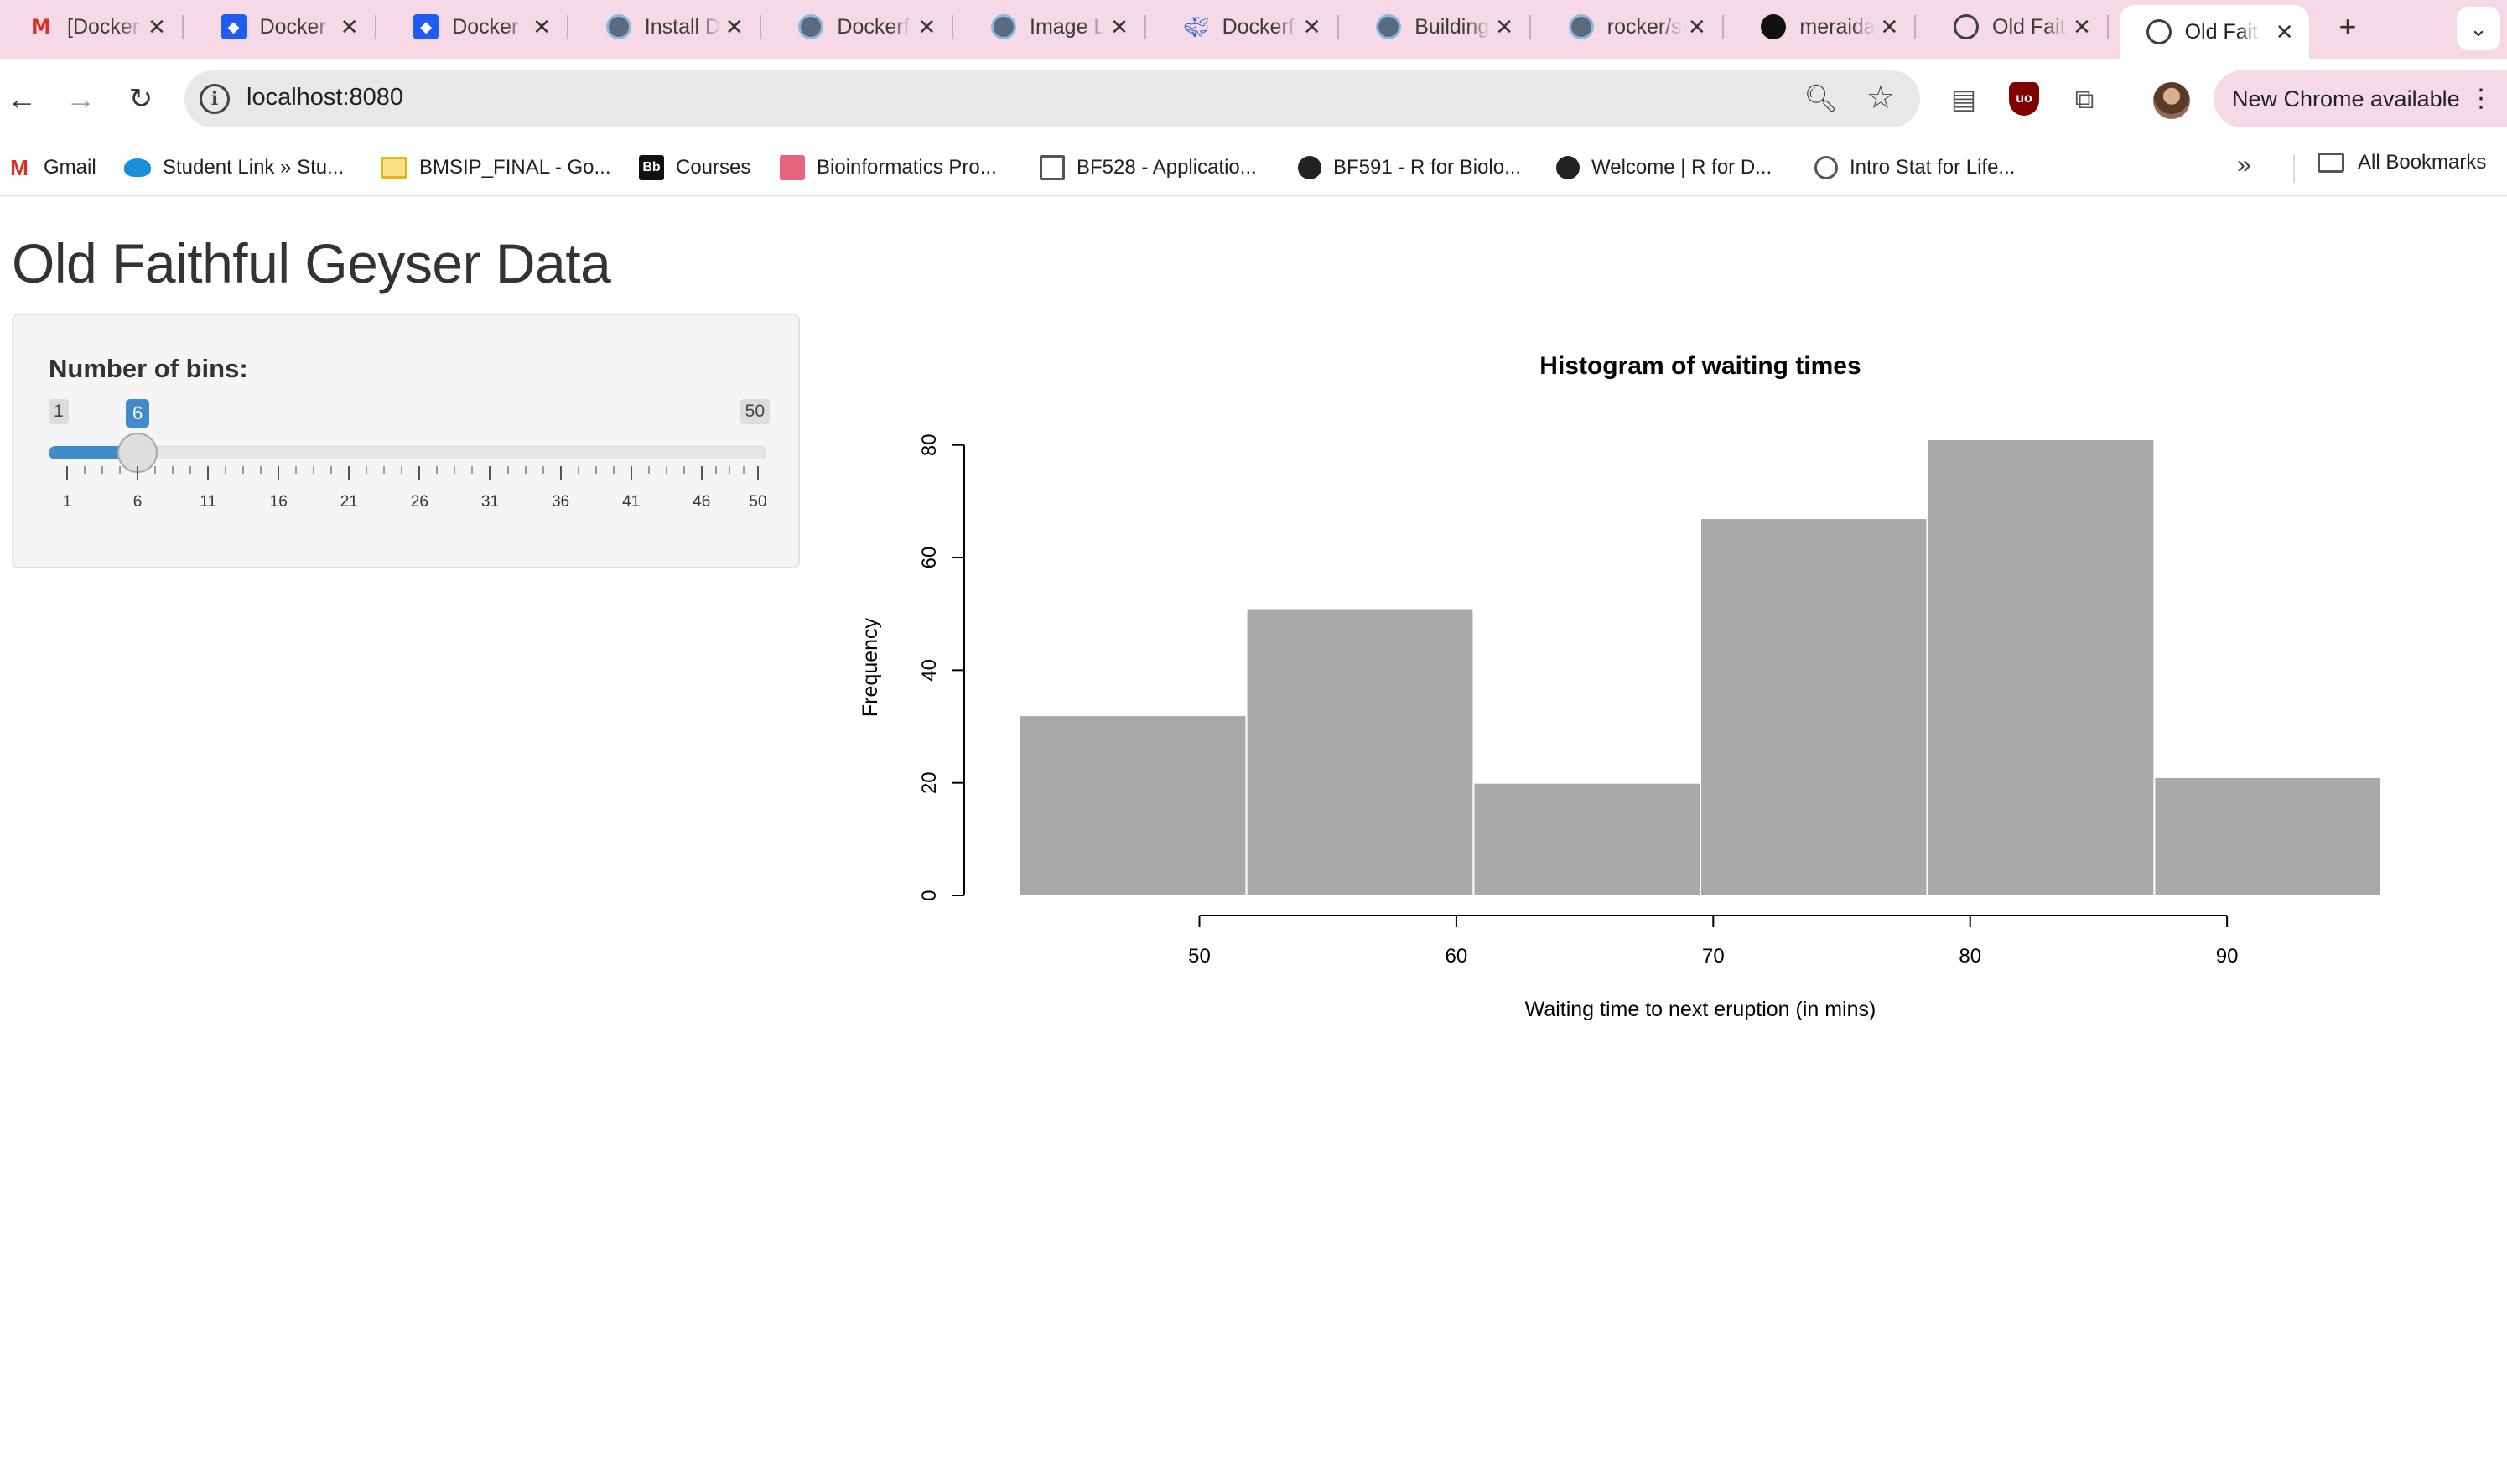 The image size is (2507, 1484). Describe the element at coordinates (1837, 26) in the screenshot. I see `tab-title: meraida` at that location.